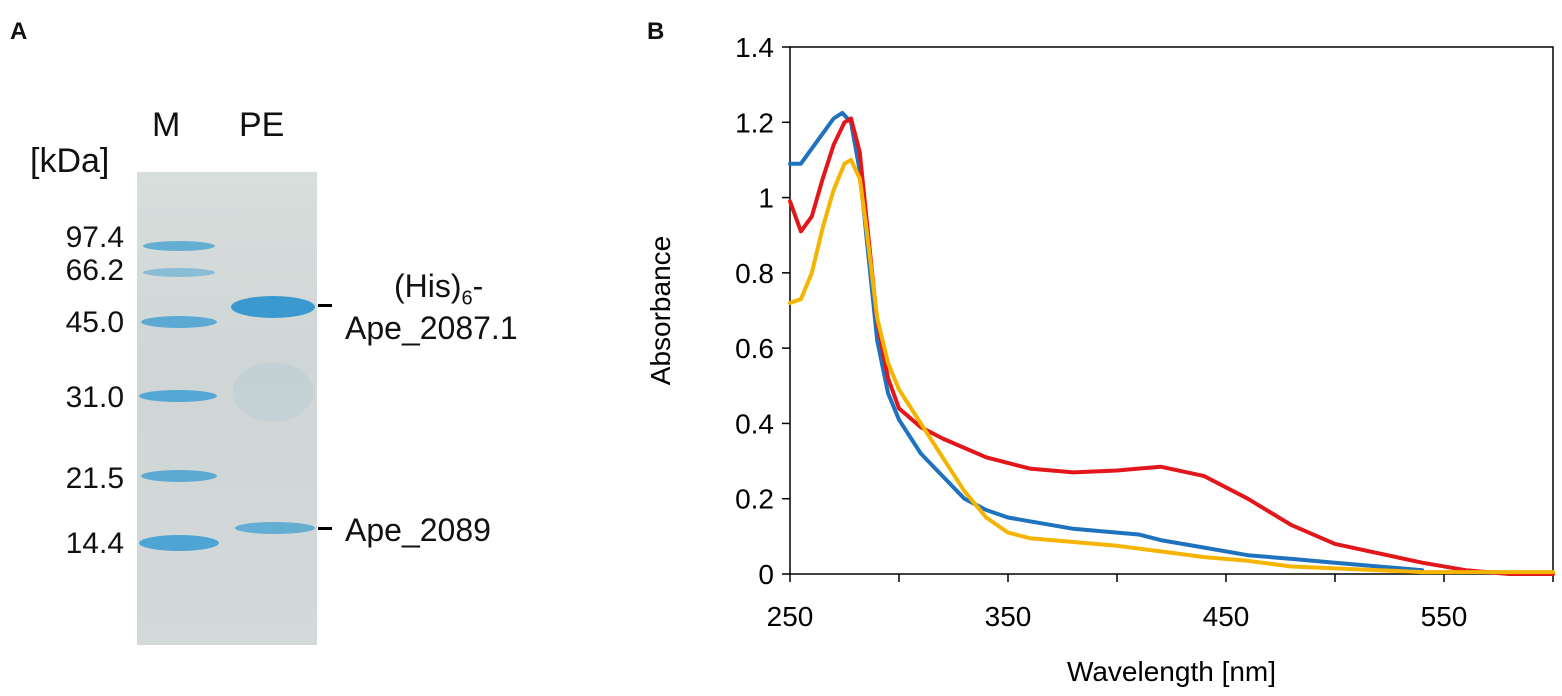 The height and width of the screenshot is (696, 1562). What do you see at coordinates (227, 408) in the screenshot?
I see `sds-page-gel` at bounding box center [227, 408].